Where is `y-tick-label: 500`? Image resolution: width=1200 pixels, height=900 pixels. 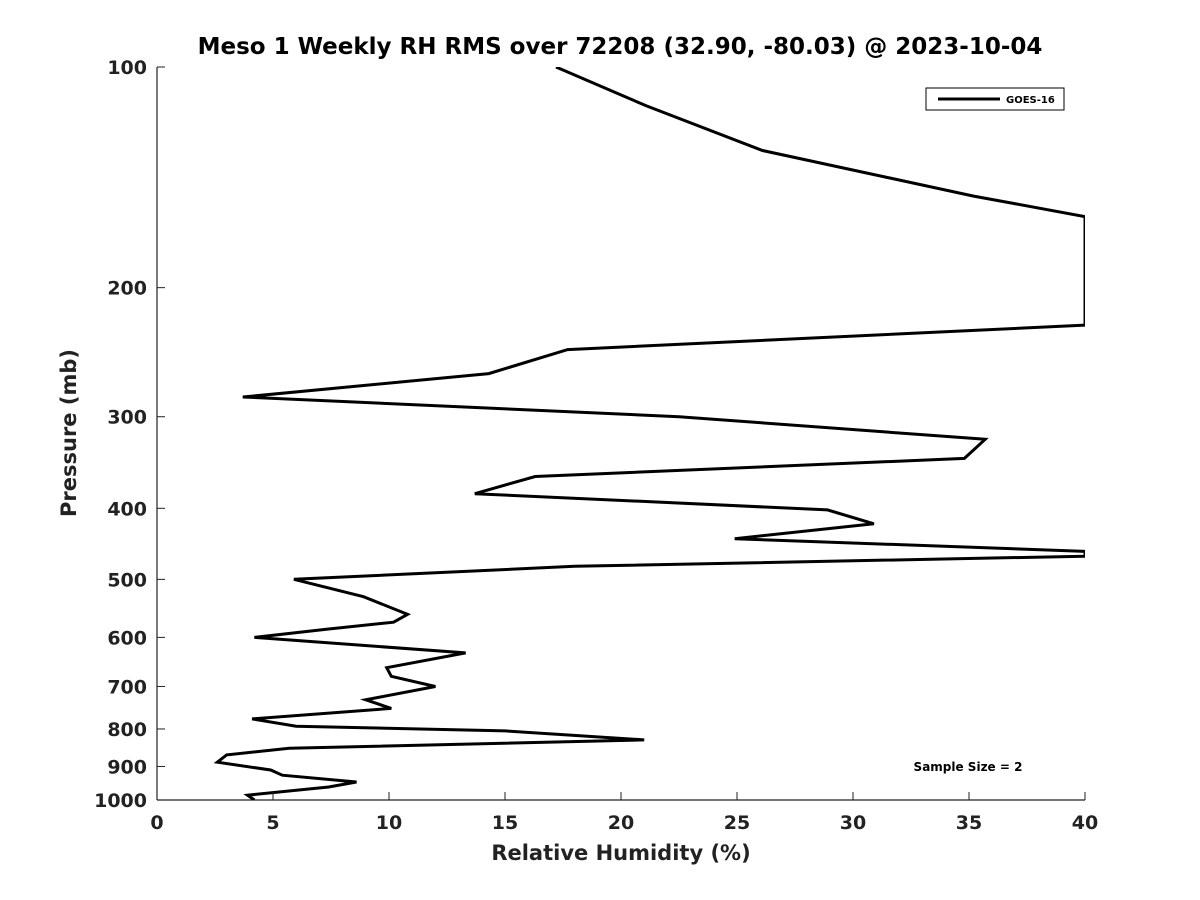 y-tick-label: 500 is located at coordinates (127, 580).